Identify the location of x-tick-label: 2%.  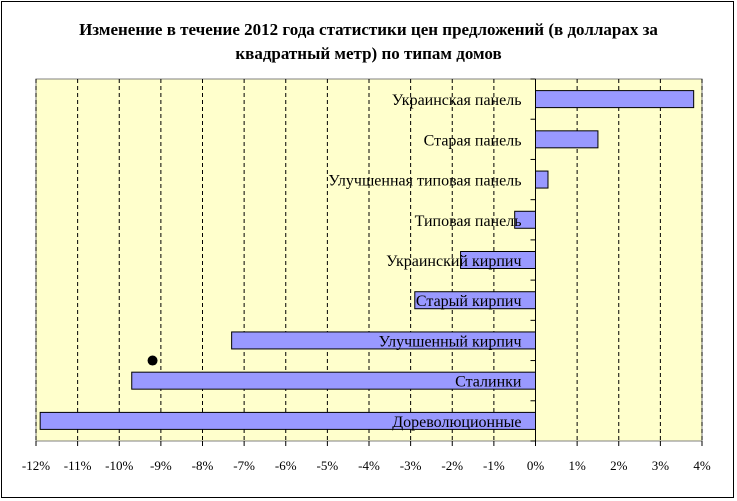
(619, 465).